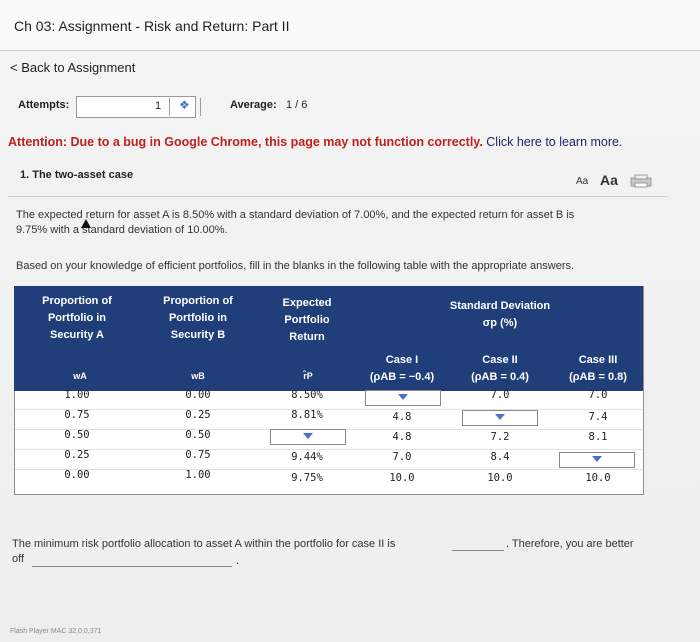 Image resolution: width=700 pixels, height=642 pixels. I want to click on cell-case1: 7.0, so click(402, 457).